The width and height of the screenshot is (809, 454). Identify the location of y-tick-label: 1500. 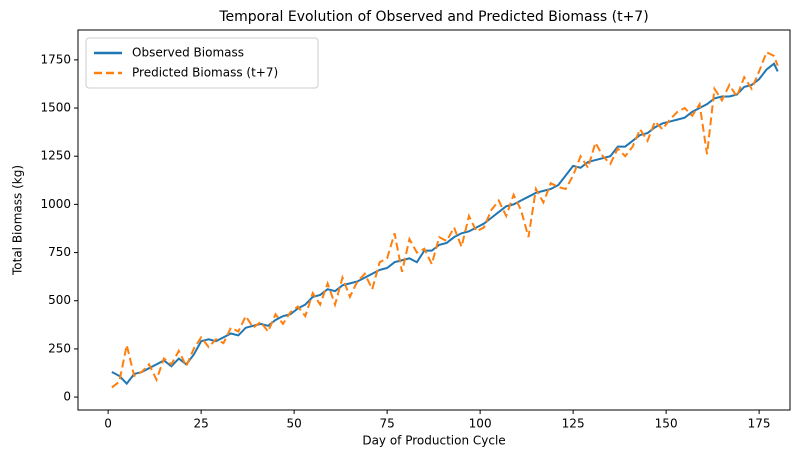
(55, 108).